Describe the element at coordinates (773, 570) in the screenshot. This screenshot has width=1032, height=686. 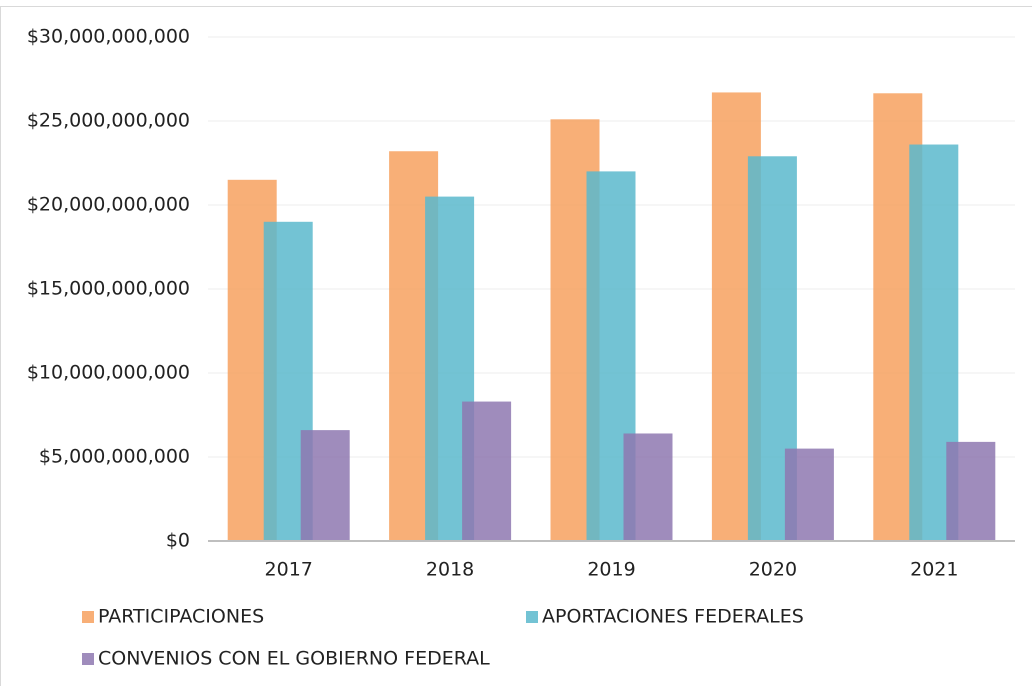
I see `x-tick-label: 2020` at that location.